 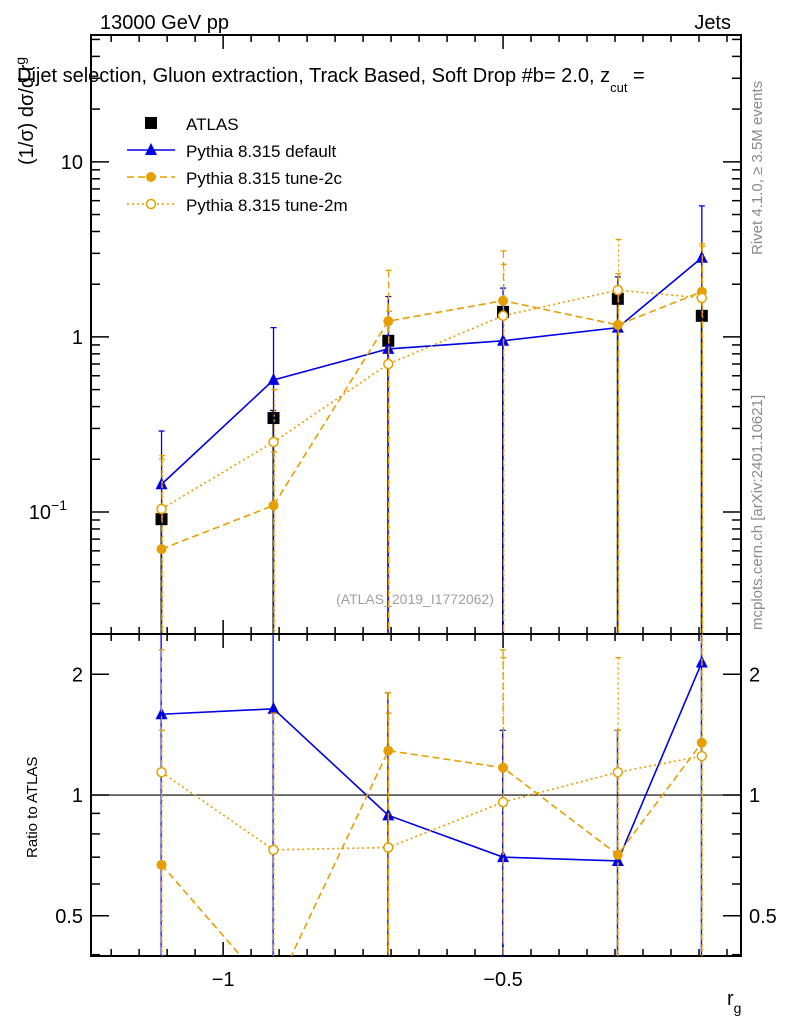 I want to click on plot-title-end: =, so click(x=635, y=76).